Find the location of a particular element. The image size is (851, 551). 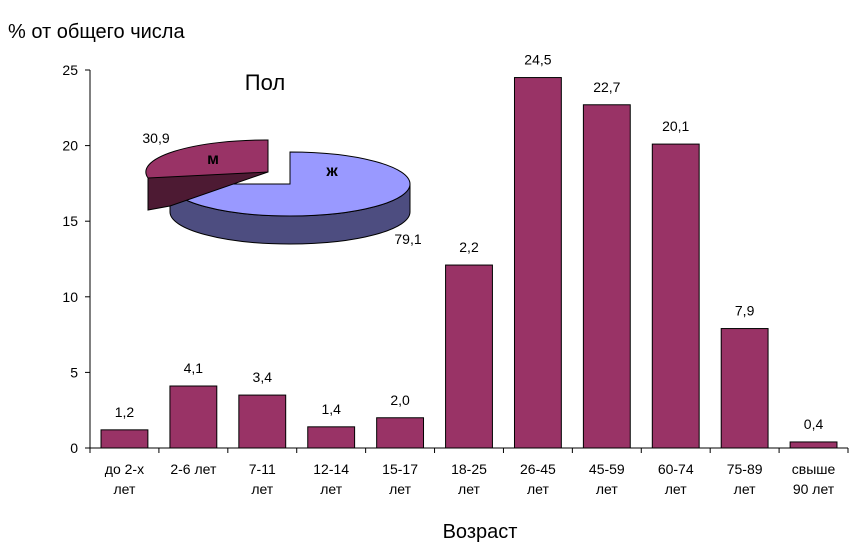

x-tick-label: 12-14 is located at coordinates (331, 469).